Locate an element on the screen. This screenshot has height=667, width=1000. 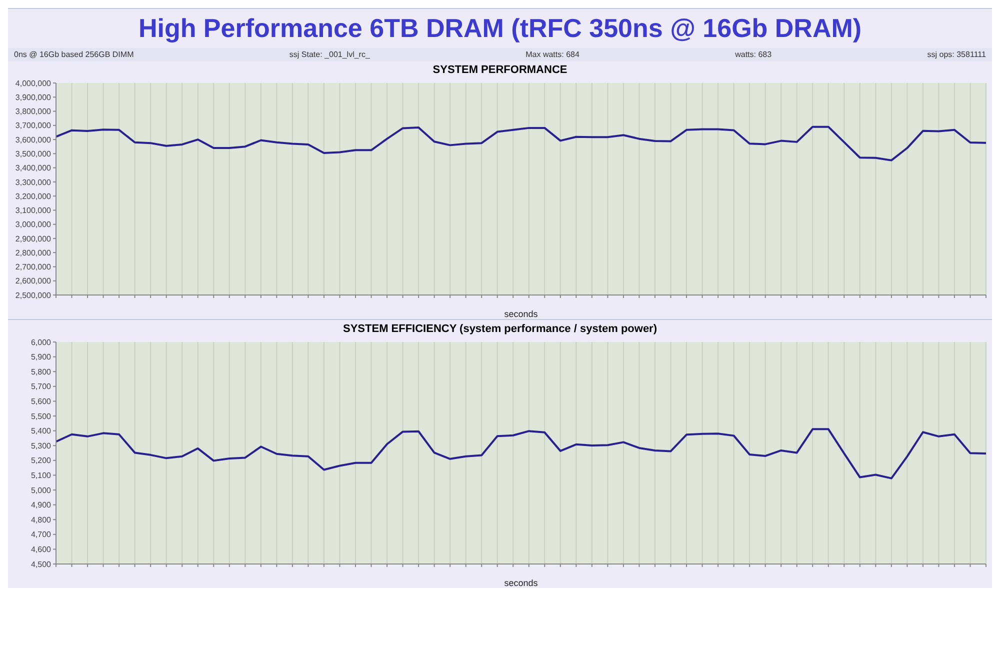
text: Max watts: 684 is located at coordinates (553, 54).